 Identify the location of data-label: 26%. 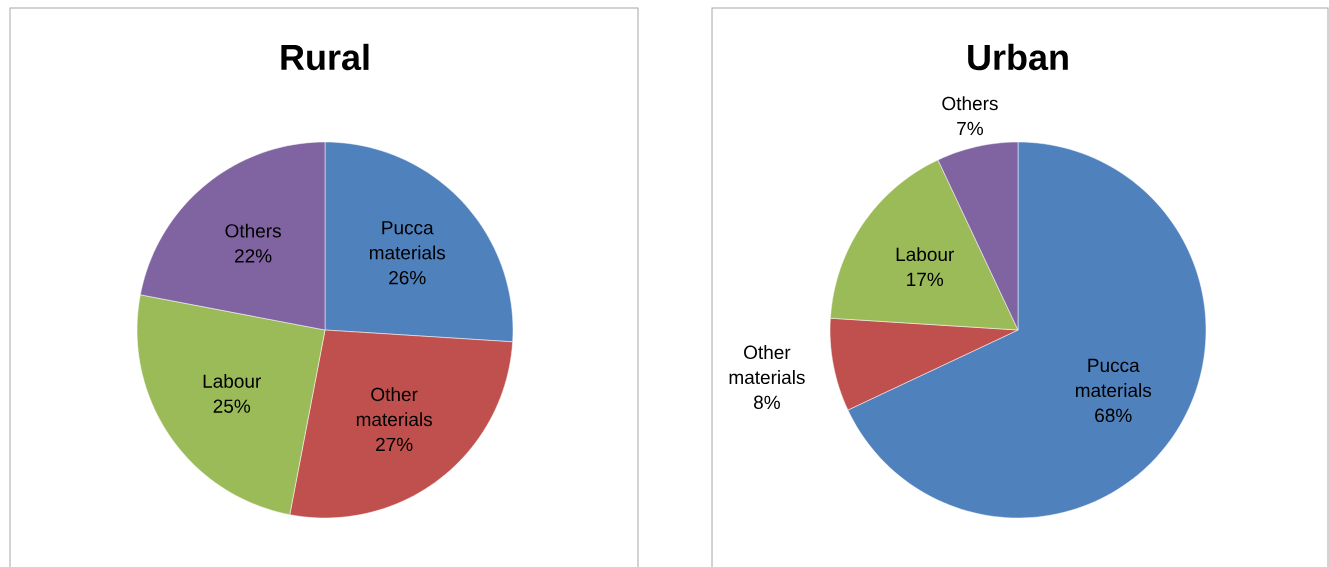
(407, 277).